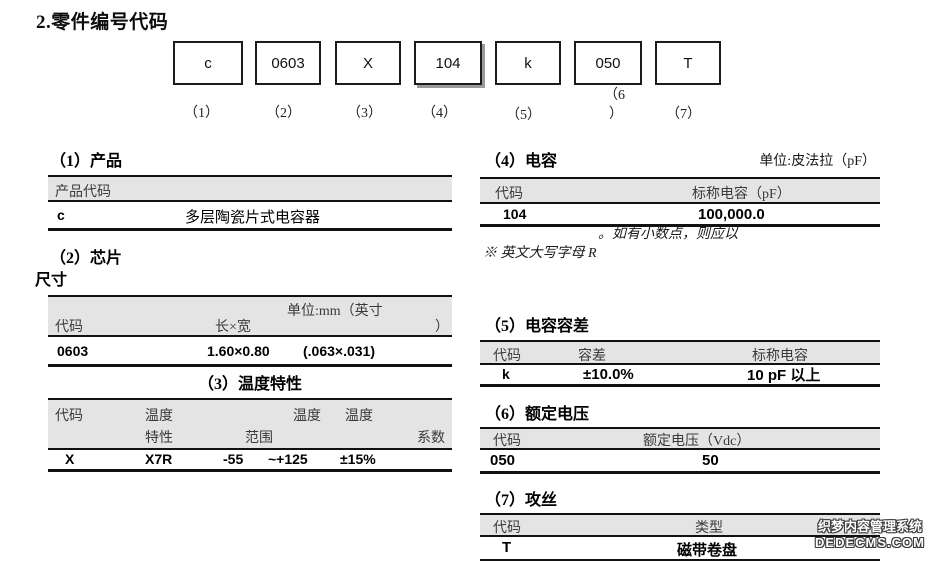 Image resolution: width=930 pixels, height=561 pixels. What do you see at coordinates (83, 192) in the screenshot?
I see `header-cell: 产品代码` at bounding box center [83, 192].